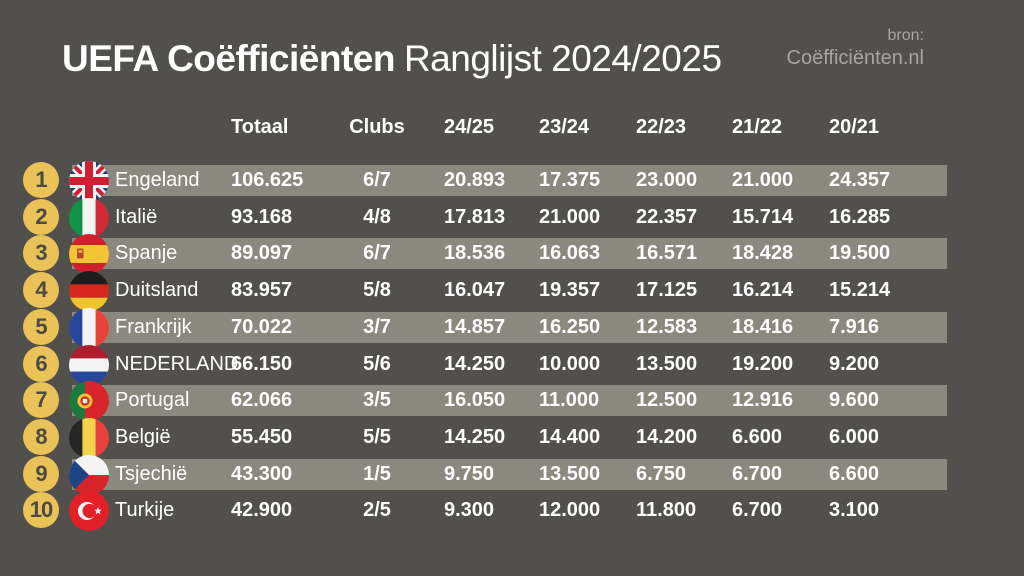 This screenshot has width=1024, height=576. Describe the element at coordinates (667, 253) in the screenshot. I see `season-22-23-value: 16.571` at that location.